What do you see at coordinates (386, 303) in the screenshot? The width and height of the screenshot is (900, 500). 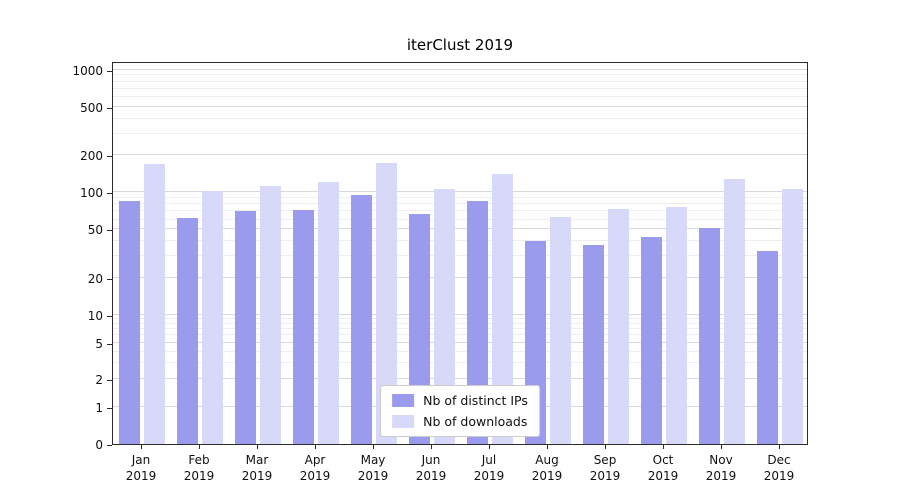 I see `bar-downloads-may` at bounding box center [386, 303].